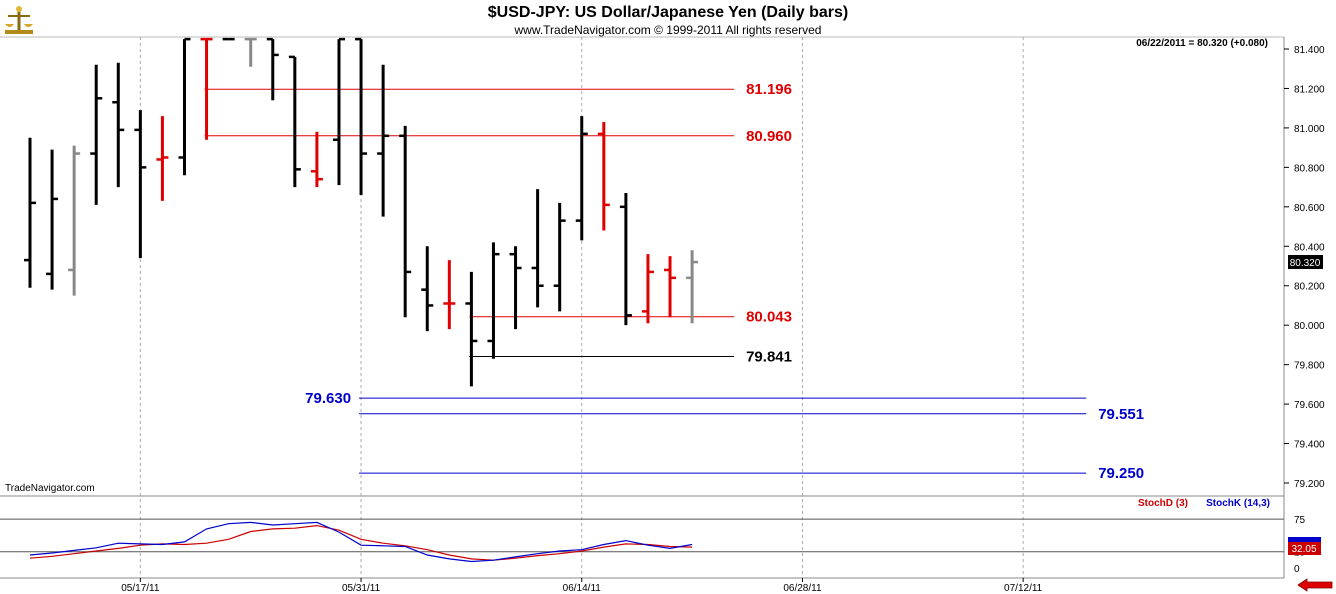 The image size is (1336, 594). What do you see at coordinates (1309, 366) in the screenshot?
I see `price-tick-label: 79.800` at bounding box center [1309, 366].